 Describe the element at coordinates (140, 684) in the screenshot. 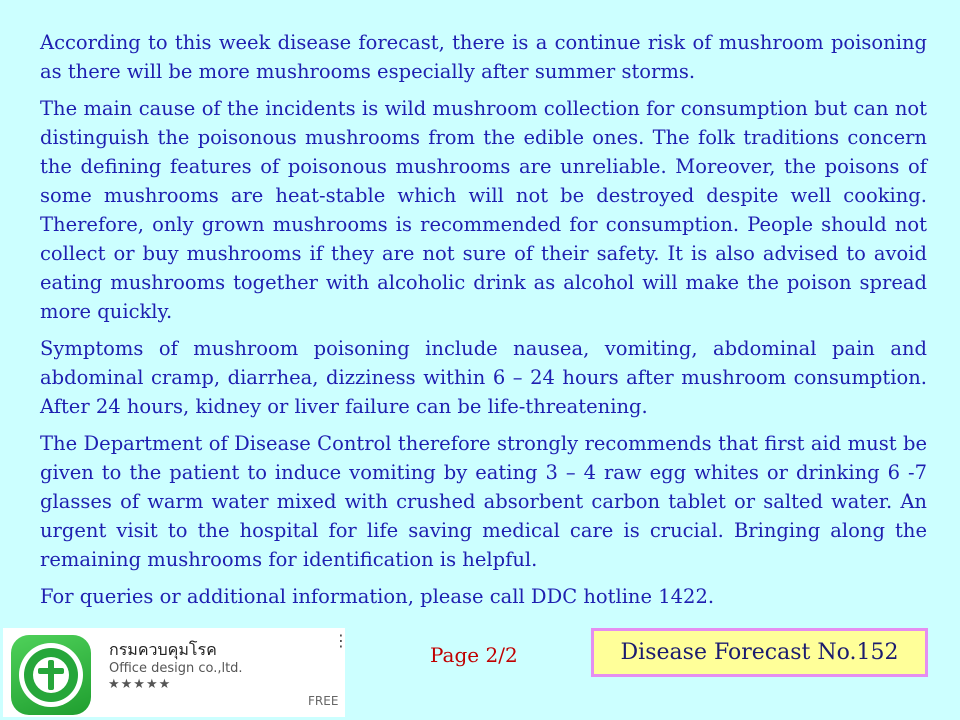

I see `app-rating-stars: ★★★★★` at that location.